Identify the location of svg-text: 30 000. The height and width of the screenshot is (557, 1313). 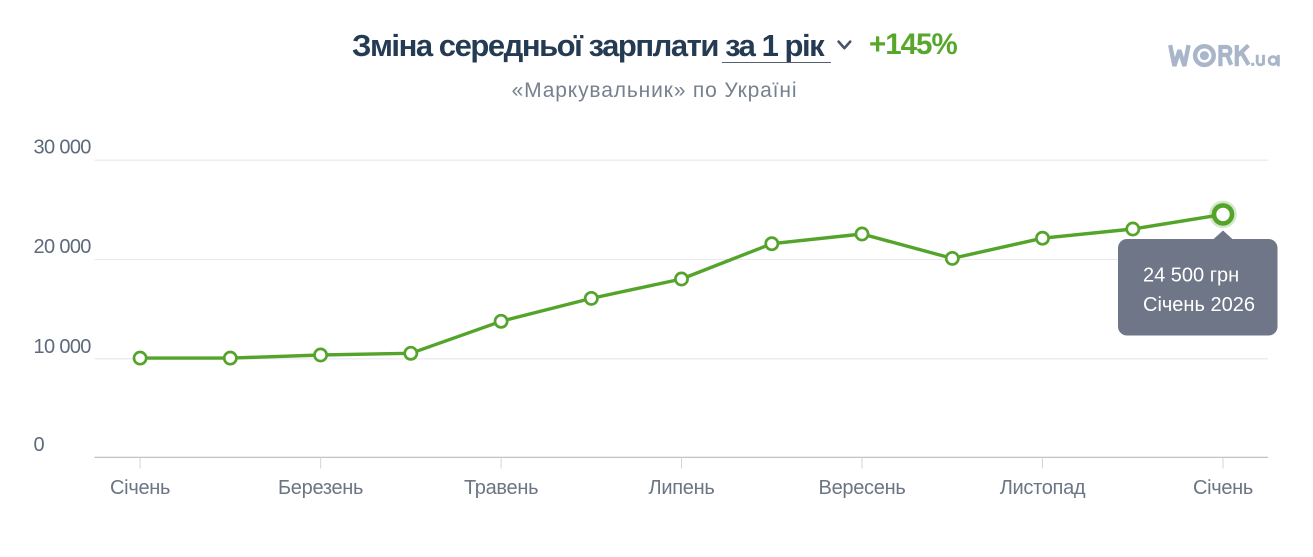
(63, 148).